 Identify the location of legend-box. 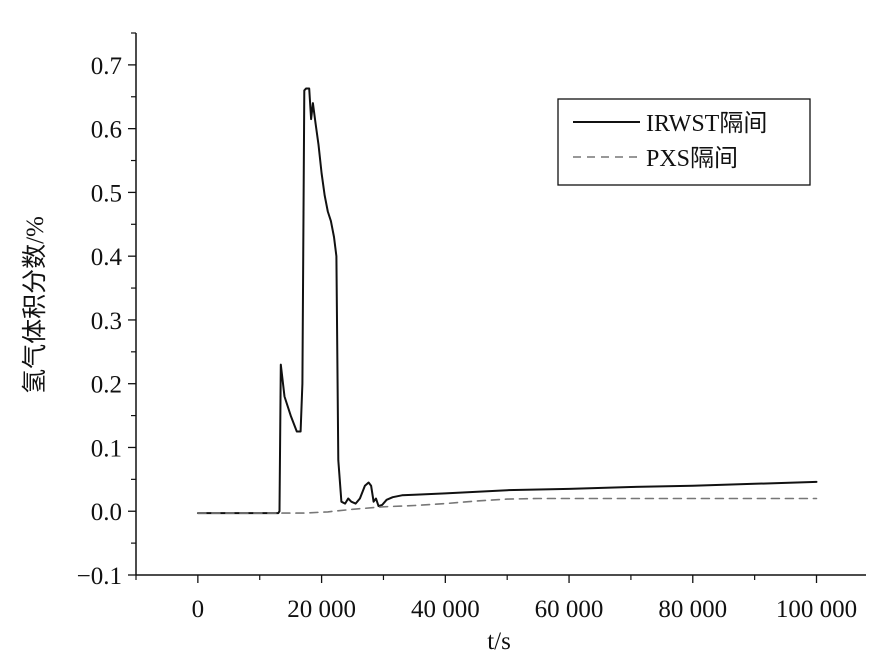
(684, 142).